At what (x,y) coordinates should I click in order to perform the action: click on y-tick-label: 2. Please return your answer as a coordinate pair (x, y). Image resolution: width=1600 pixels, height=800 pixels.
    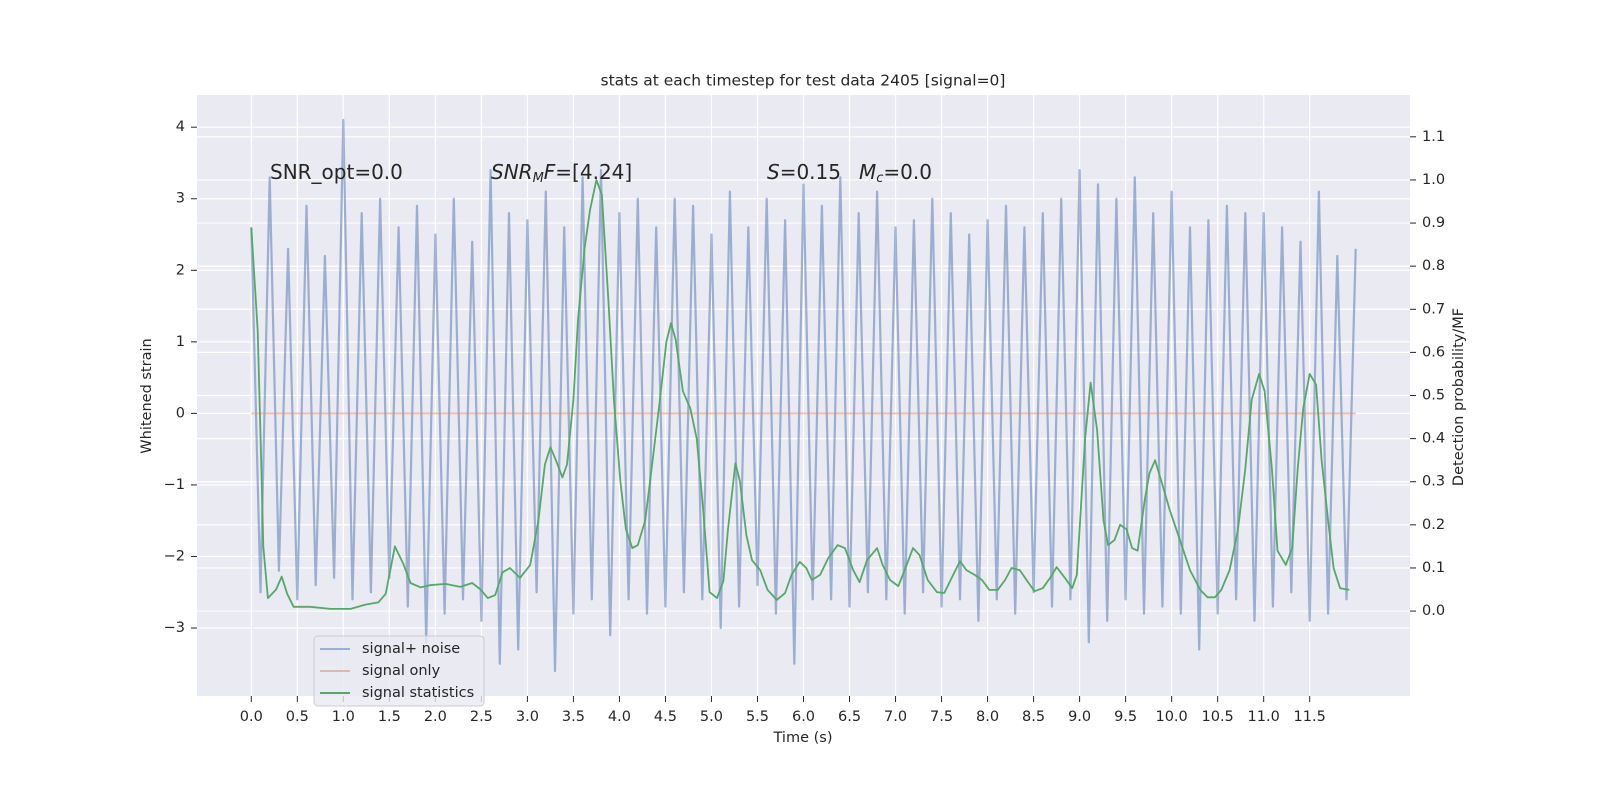
    Looking at the image, I should click on (180, 270).